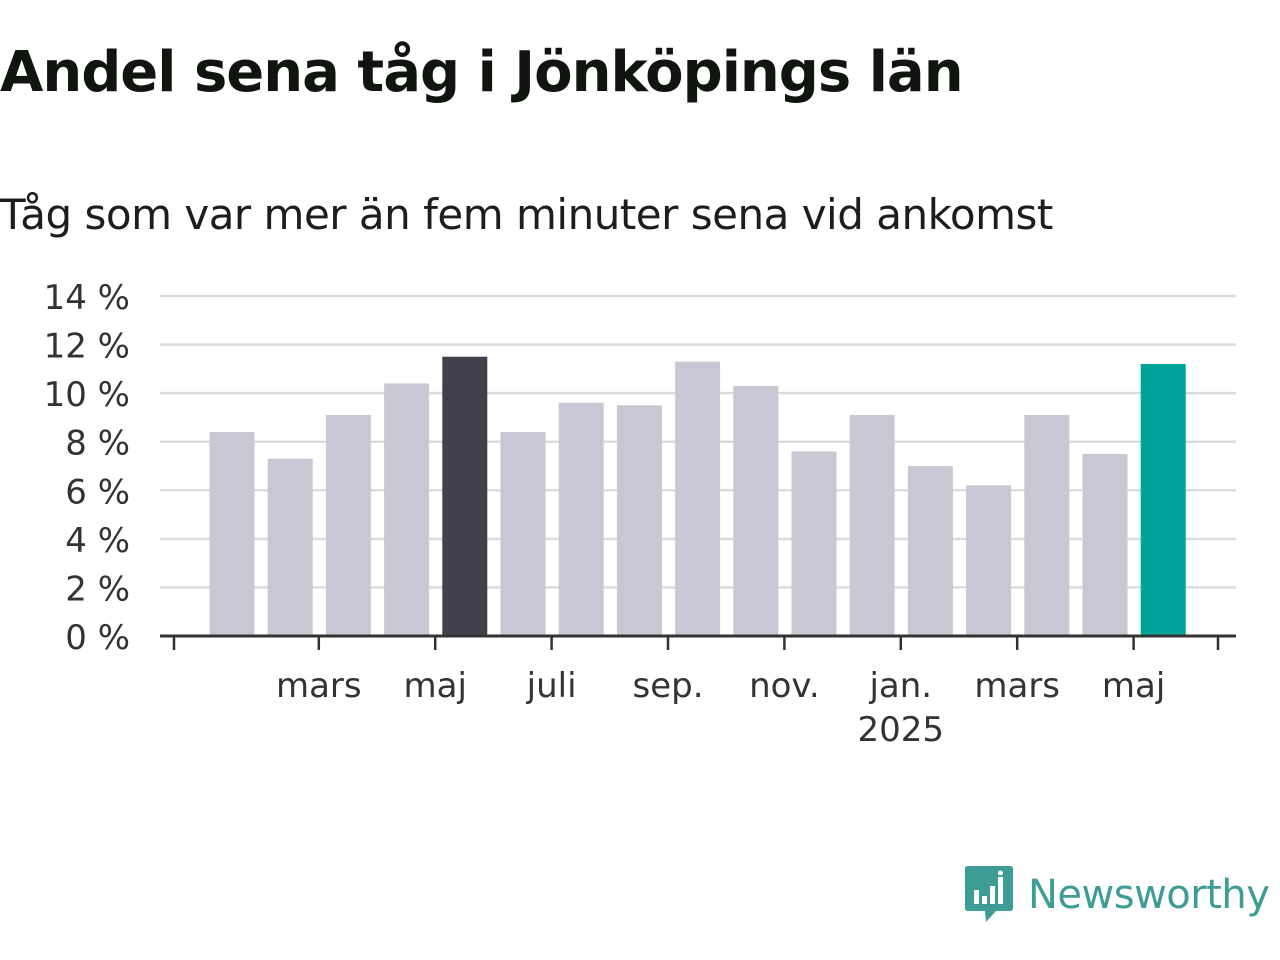 The image size is (1280, 960). What do you see at coordinates (901, 730) in the screenshot?
I see `x-tick-year-label: 2025` at bounding box center [901, 730].